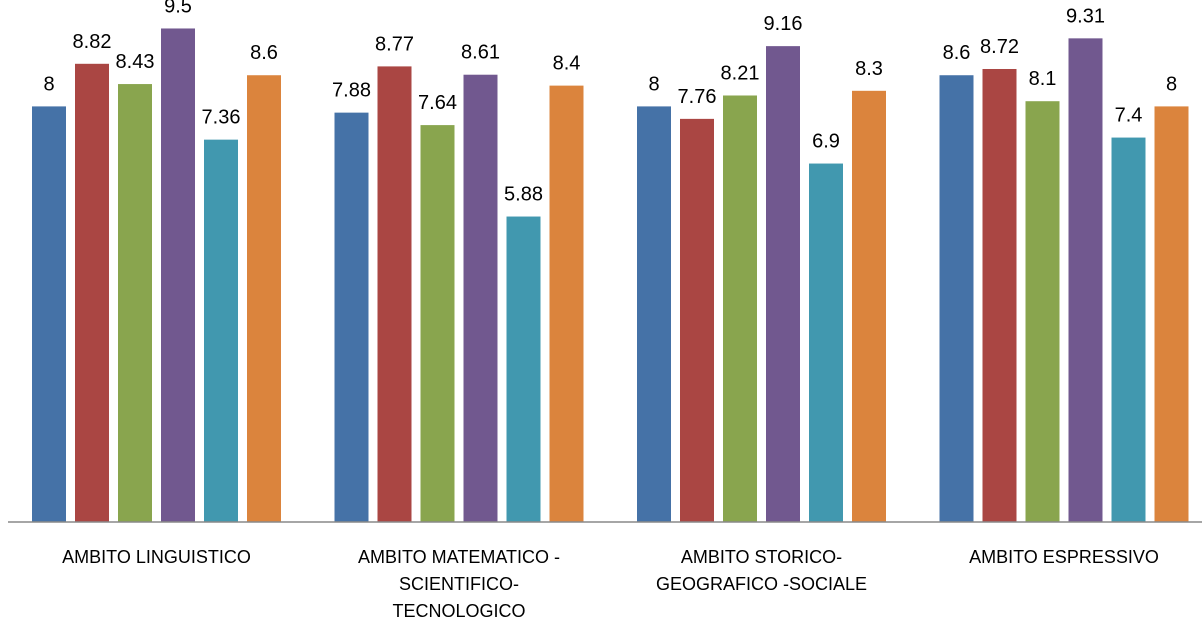 Image resolution: width=1202 pixels, height=631 pixels. What do you see at coordinates (437, 103) in the screenshot?
I see `data-label: 7.64` at bounding box center [437, 103].